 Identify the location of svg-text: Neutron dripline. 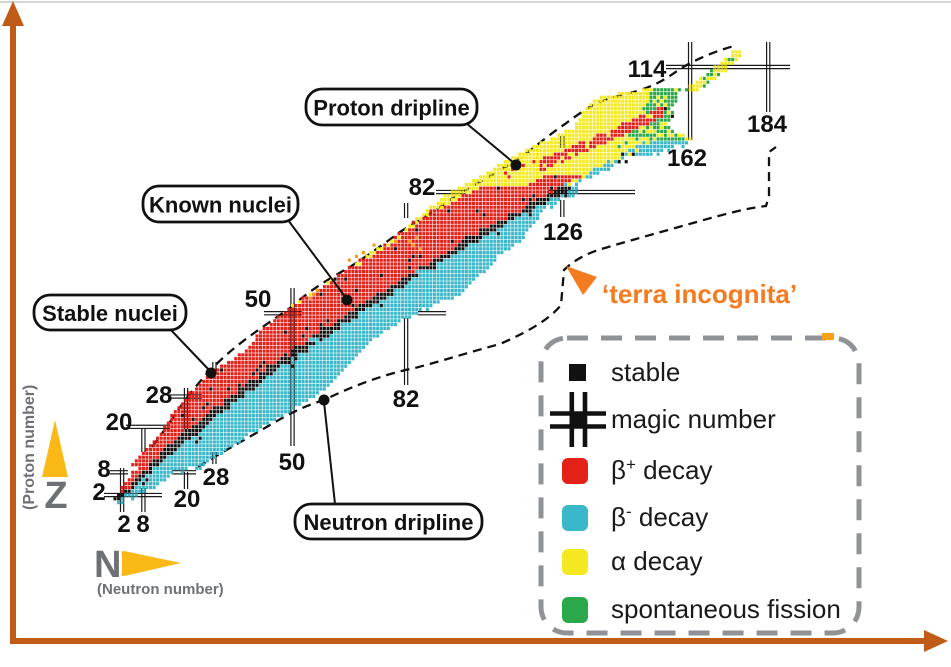
(389, 522).